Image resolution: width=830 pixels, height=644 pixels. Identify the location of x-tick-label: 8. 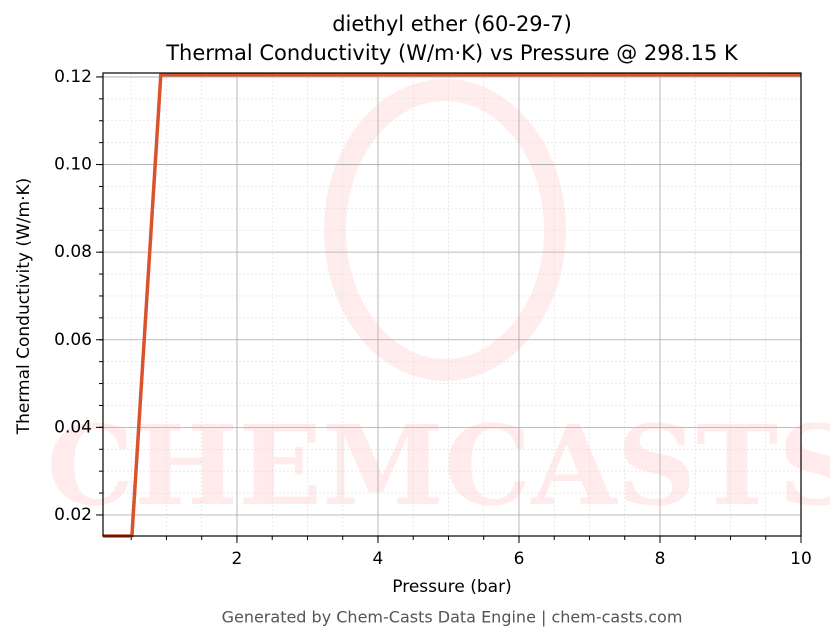
(660, 559).